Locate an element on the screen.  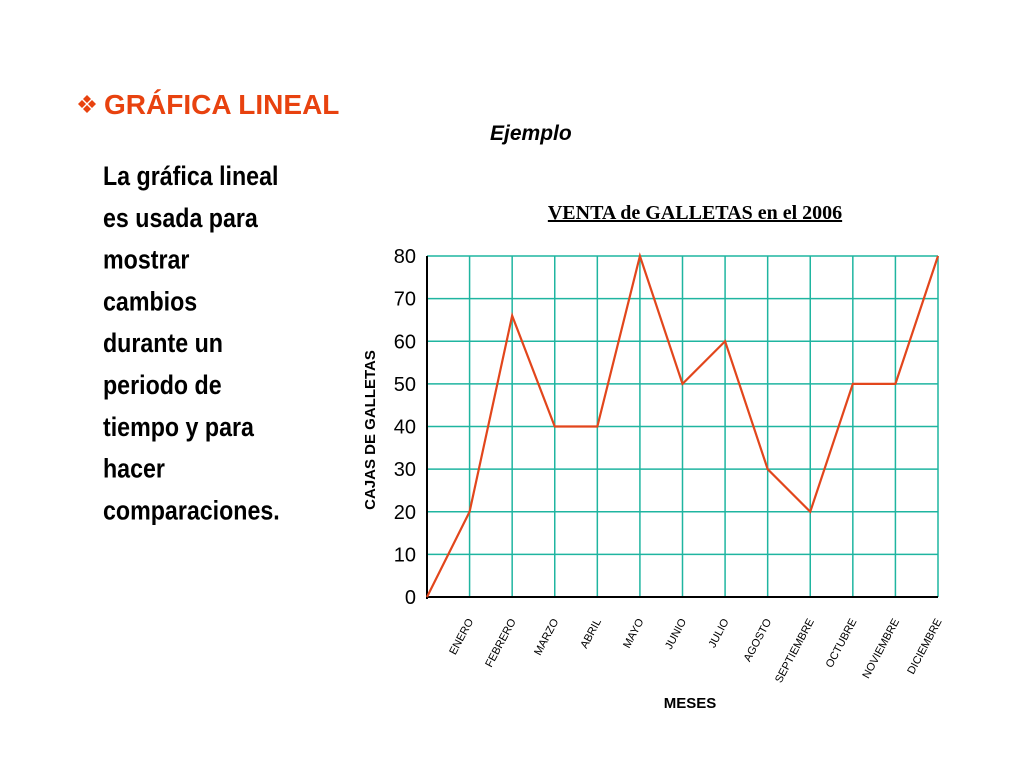
x-tick-label: AGOSTO is located at coordinates (758, 639).